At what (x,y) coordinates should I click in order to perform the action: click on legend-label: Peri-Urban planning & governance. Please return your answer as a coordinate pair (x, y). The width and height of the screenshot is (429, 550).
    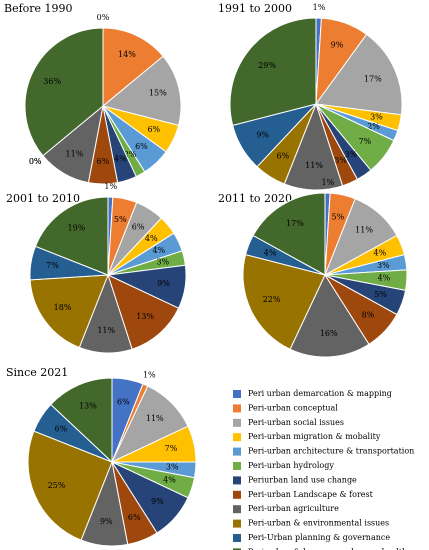
    Looking at the image, I should click on (319, 537).